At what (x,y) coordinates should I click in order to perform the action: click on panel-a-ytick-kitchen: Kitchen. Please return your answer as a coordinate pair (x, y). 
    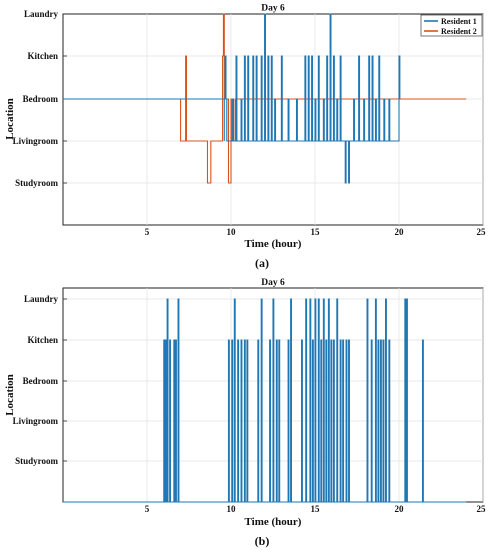
    Looking at the image, I should click on (43, 56).